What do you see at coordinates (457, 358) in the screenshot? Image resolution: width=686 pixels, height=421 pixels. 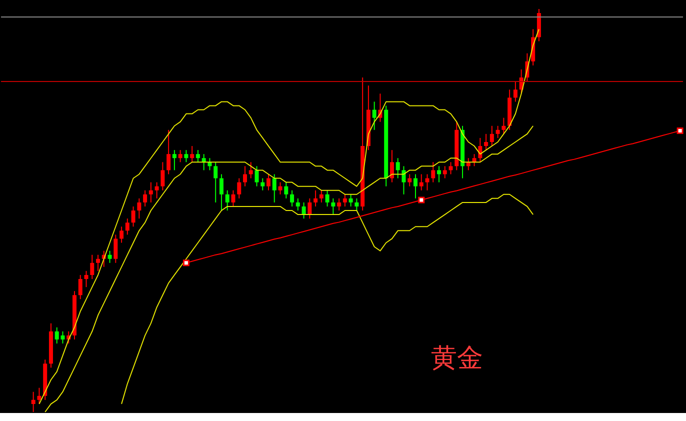 I see `annotation: 黄金` at bounding box center [457, 358].